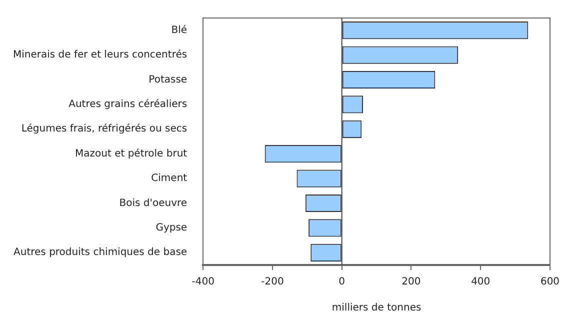  What do you see at coordinates (411, 282) in the screenshot?
I see `x-tick-label: 200` at bounding box center [411, 282].